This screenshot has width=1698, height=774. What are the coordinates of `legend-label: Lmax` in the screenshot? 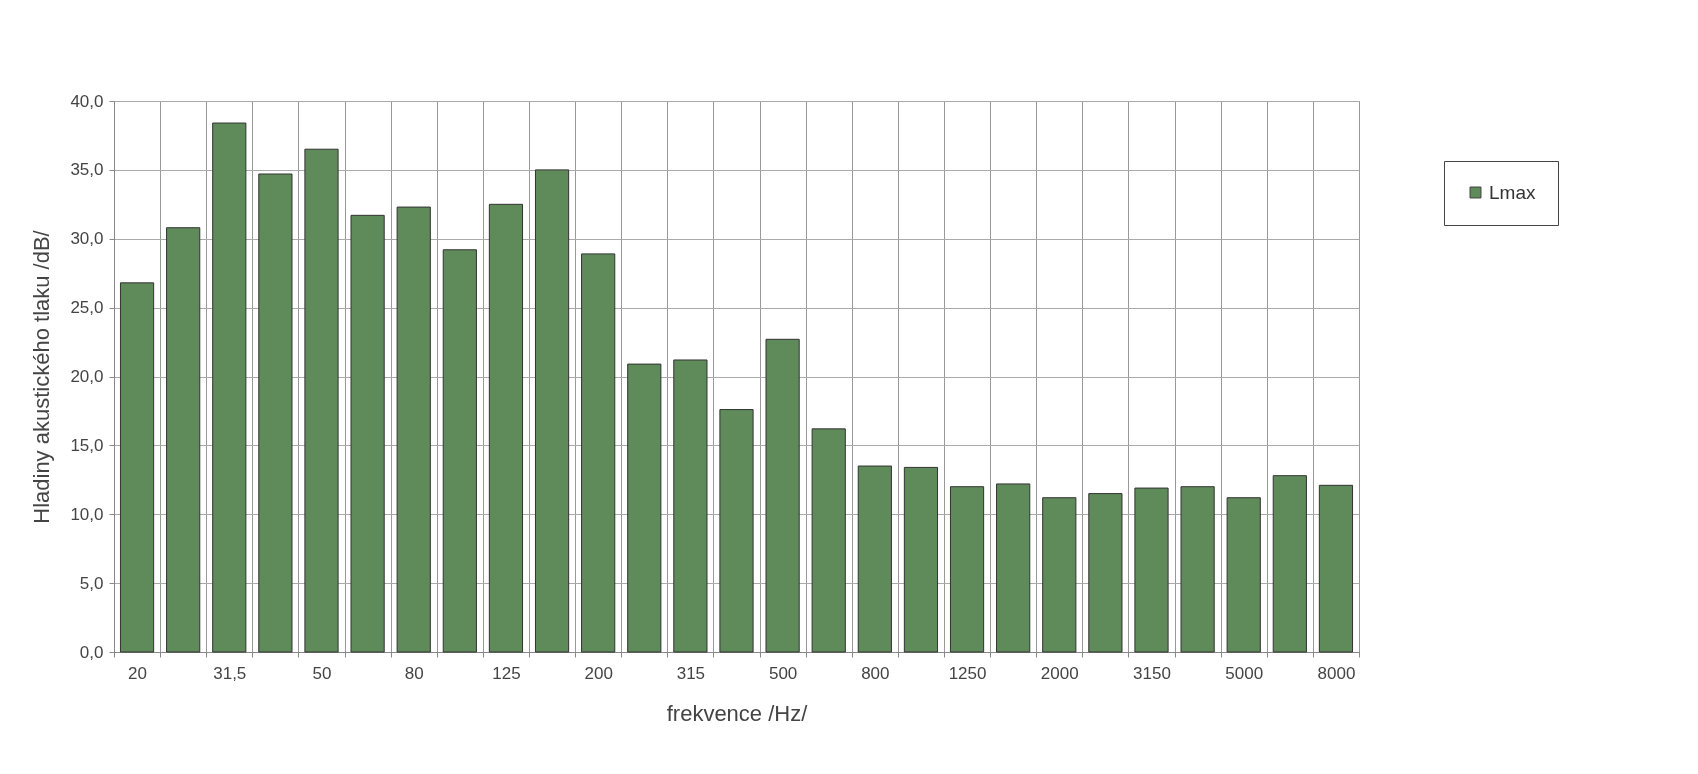 It's located at (1512, 192).